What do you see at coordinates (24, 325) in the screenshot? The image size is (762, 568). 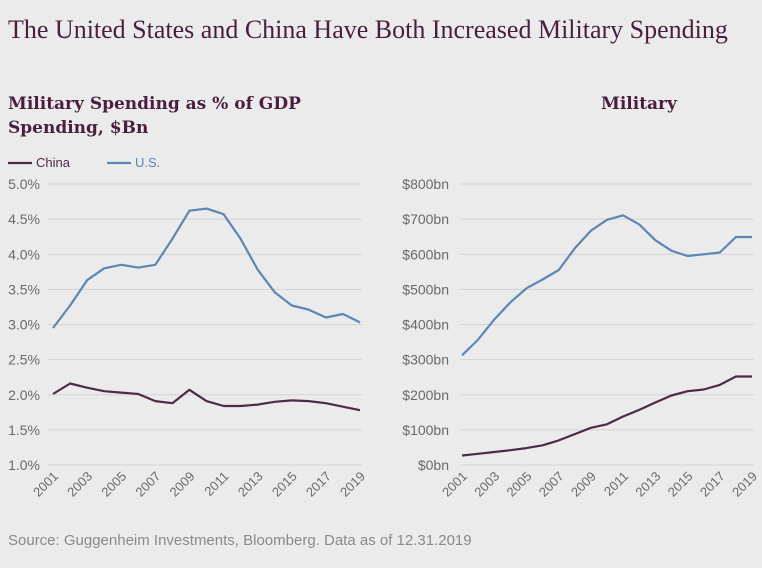 I see `y-tick-label: 3.0%` at bounding box center [24, 325].